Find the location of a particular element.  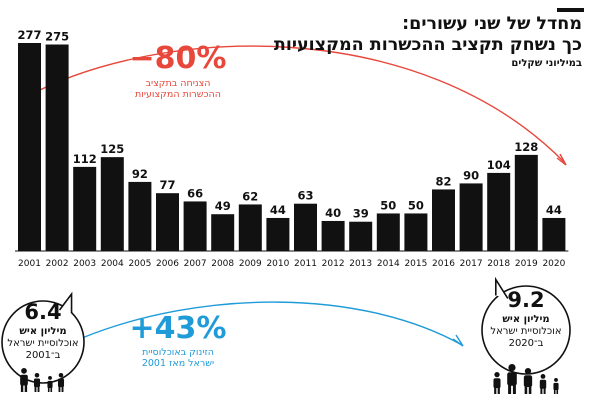

population-change-caption: הזינוק באוכלוסיית ישראל מאז 2001 is located at coordinates (178, 358).